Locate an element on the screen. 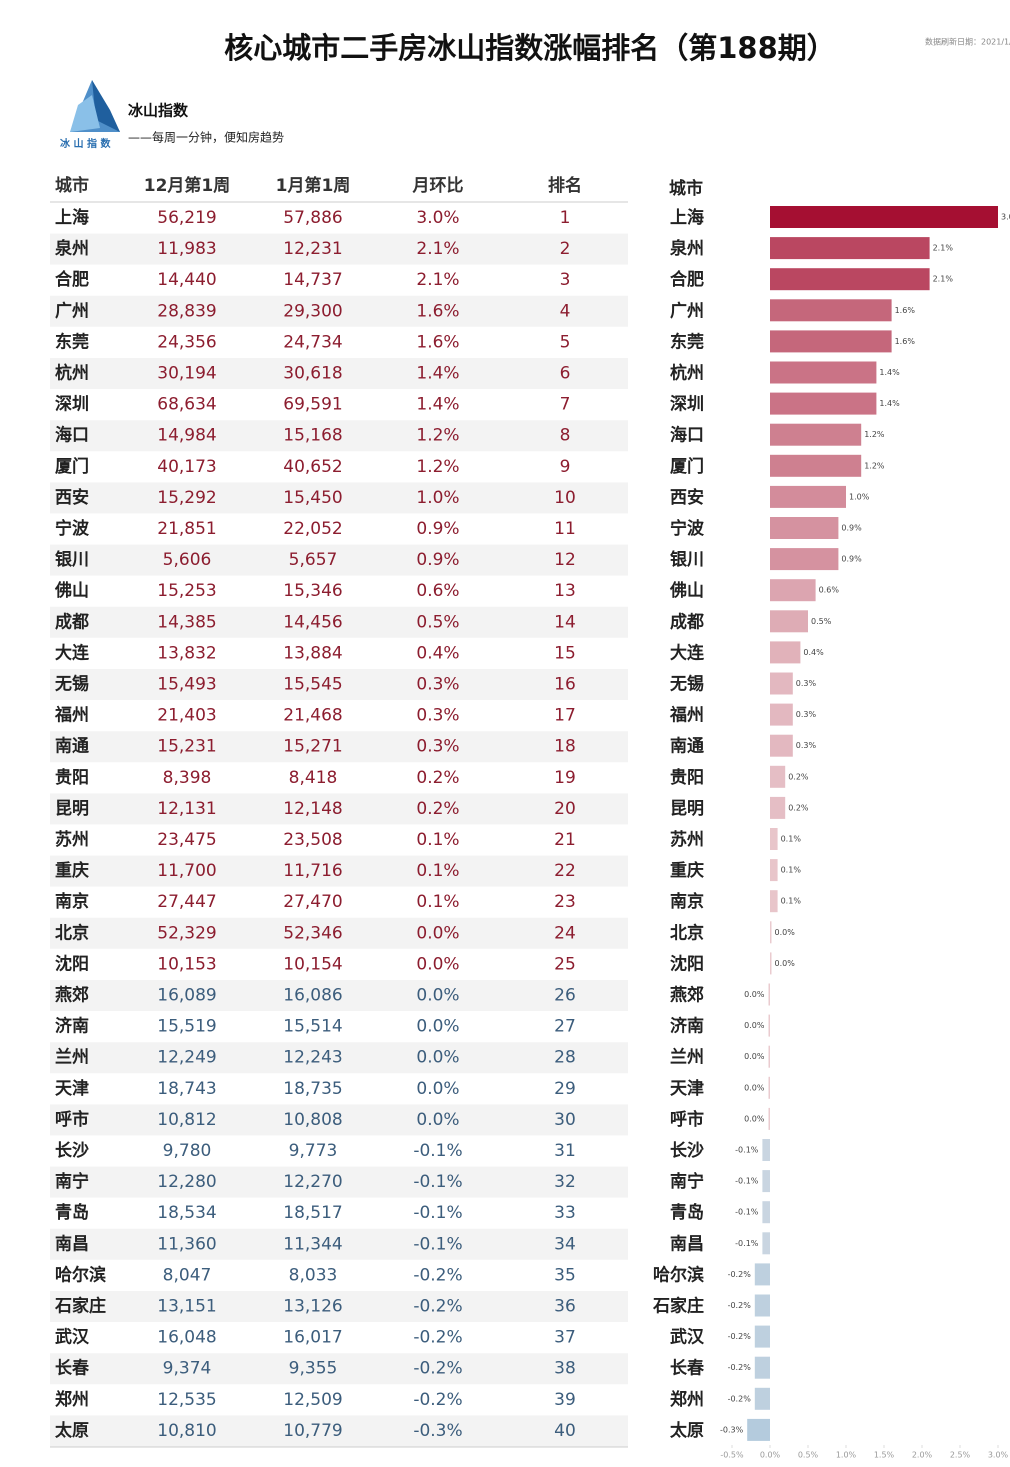  table-cell: 22,052 is located at coordinates (312, 529).